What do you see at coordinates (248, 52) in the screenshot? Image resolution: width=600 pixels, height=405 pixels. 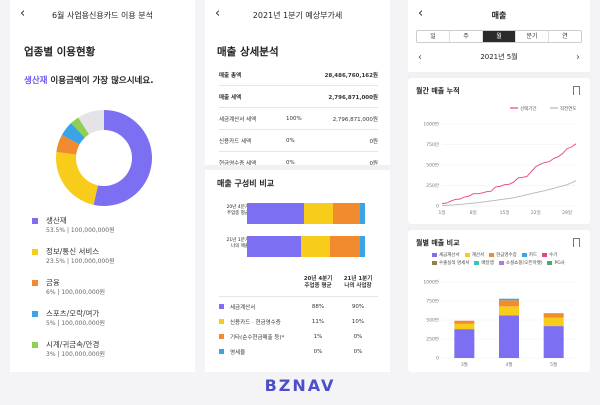 I see `section-heading: 매출 상세분석` at bounding box center [248, 52].